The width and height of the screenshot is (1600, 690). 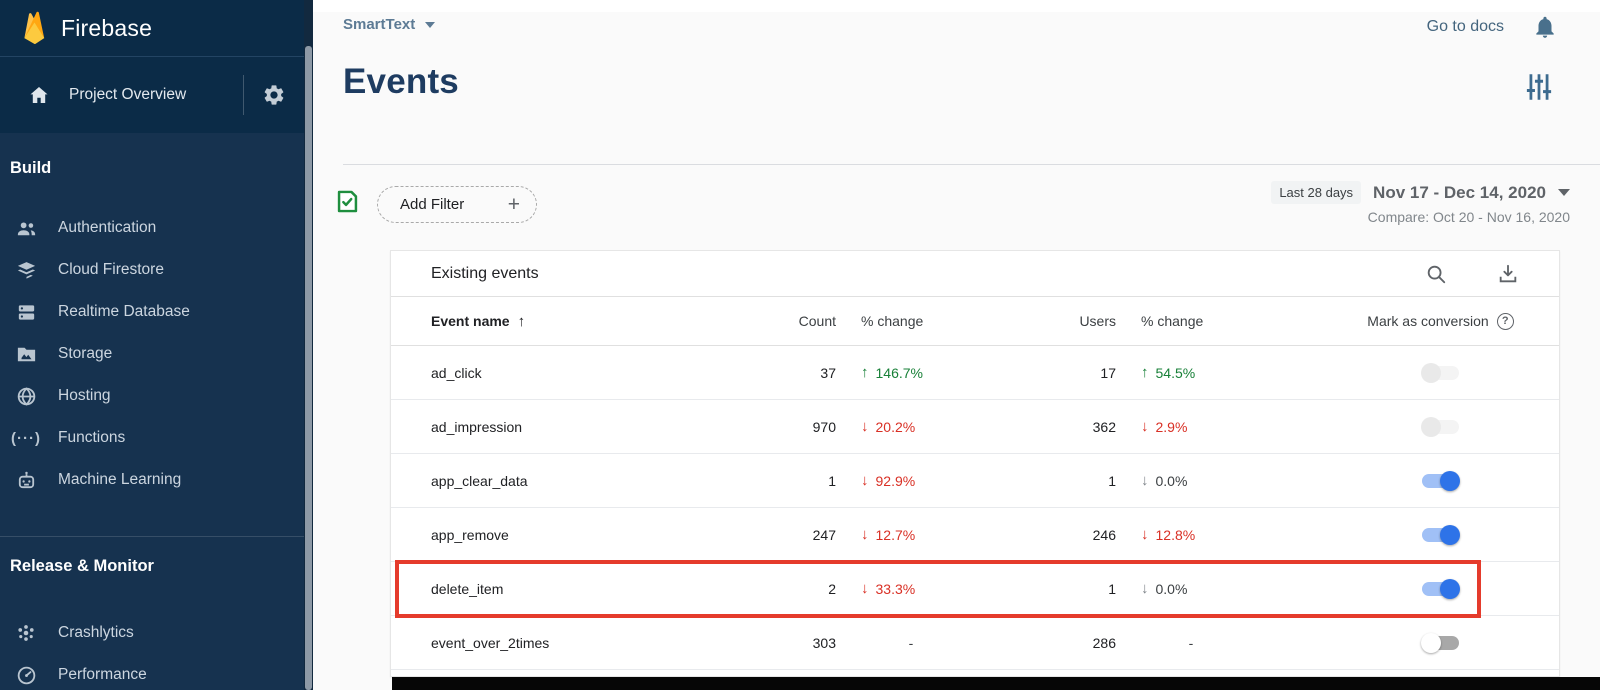 What do you see at coordinates (832, 480) in the screenshot?
I see `count-cell: 1` at bounding box center [832, 480].